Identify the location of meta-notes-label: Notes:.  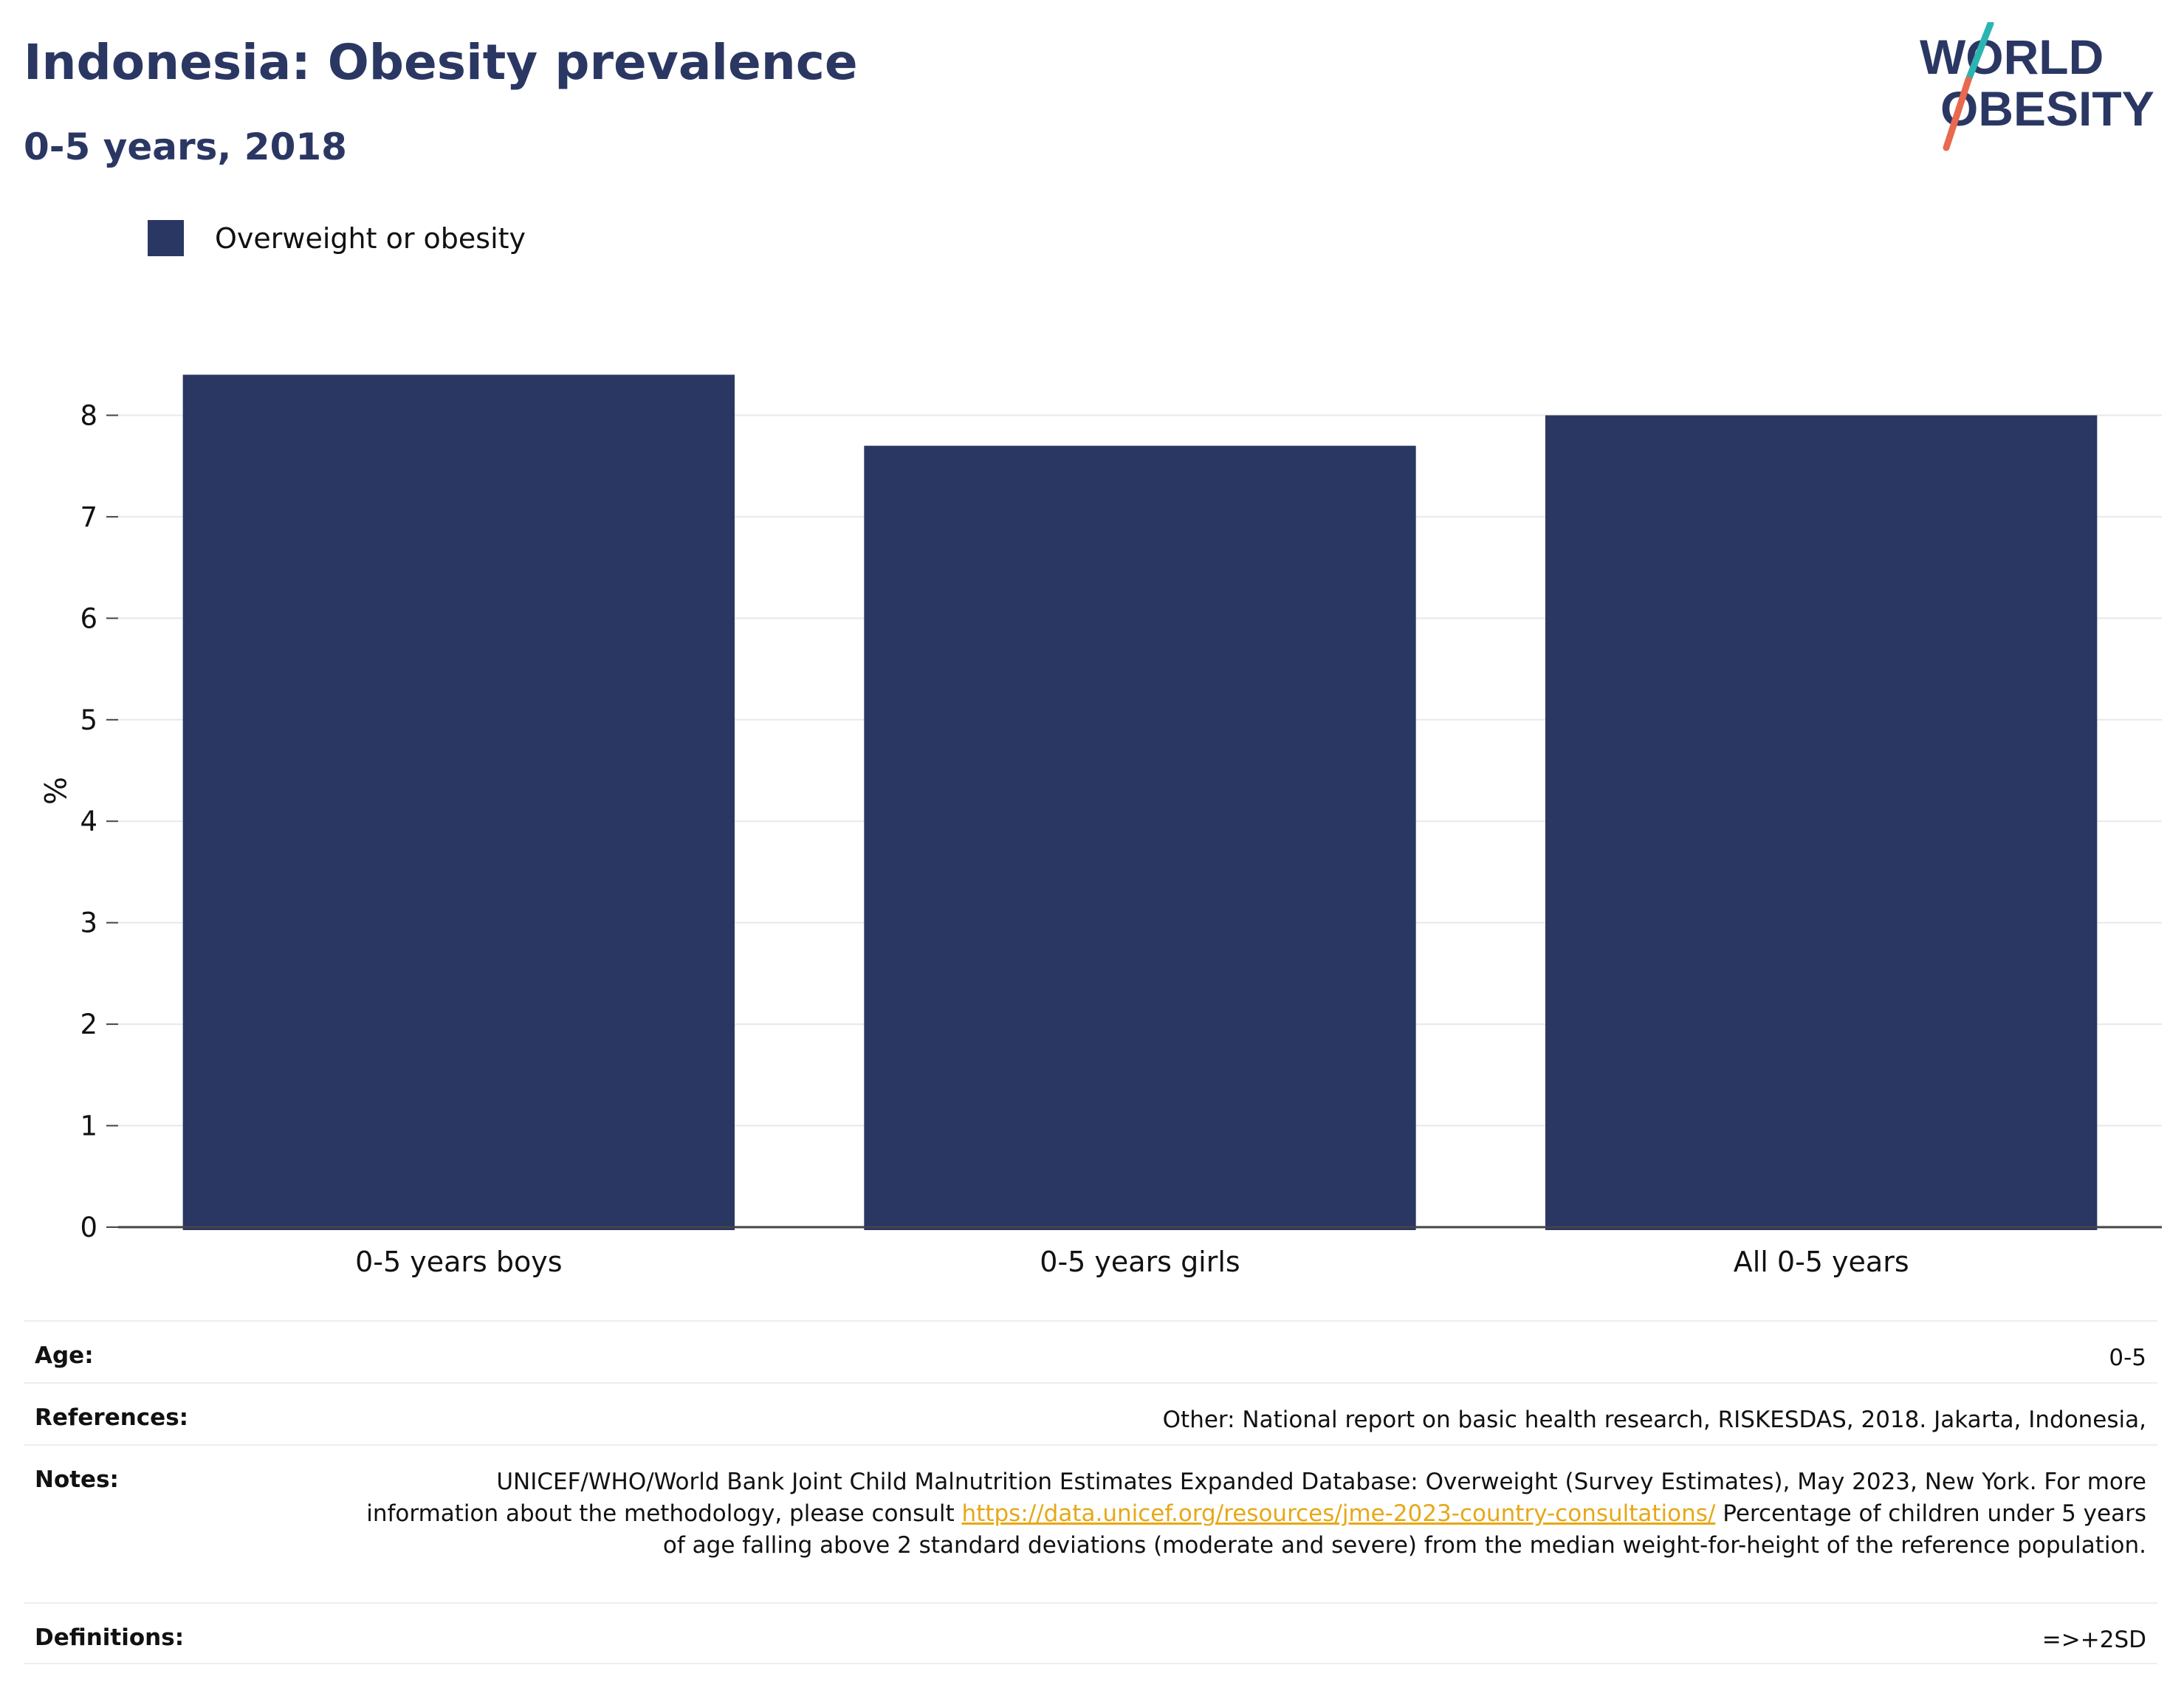
(77, 1479).